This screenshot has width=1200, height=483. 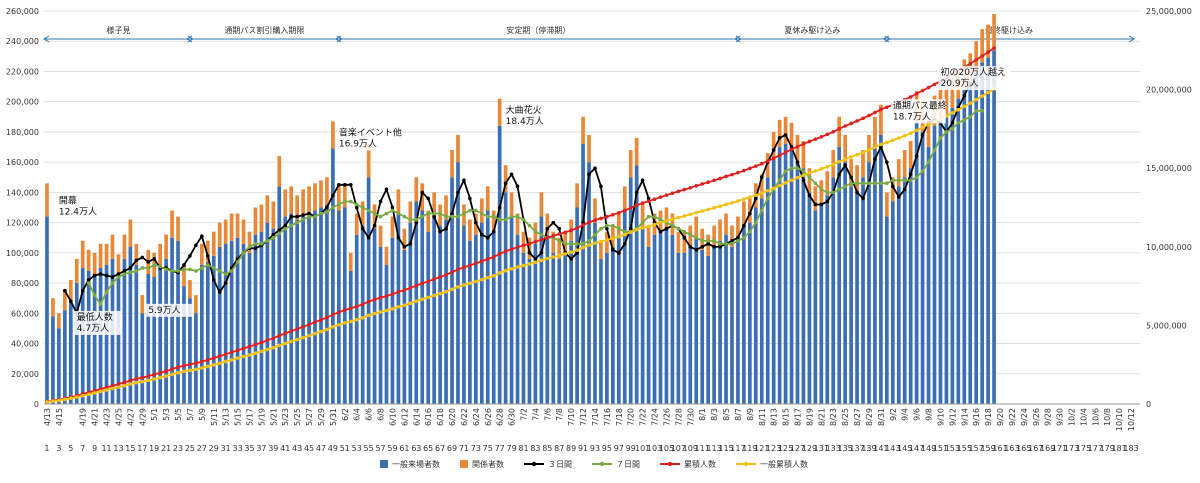 What do you see at coordinates (595, 448) in the screenshot?
I see `x-day-number-label: 93` at bounding box center [595, 448].